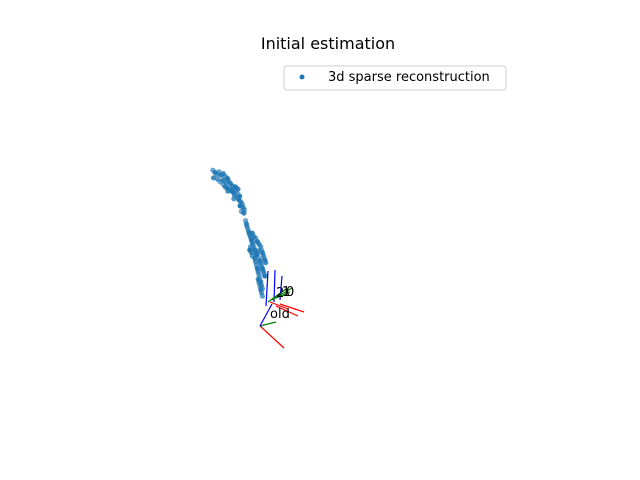 The image size is (640, 480). I want to click on camera-1-x-axis, so click(287, 311).